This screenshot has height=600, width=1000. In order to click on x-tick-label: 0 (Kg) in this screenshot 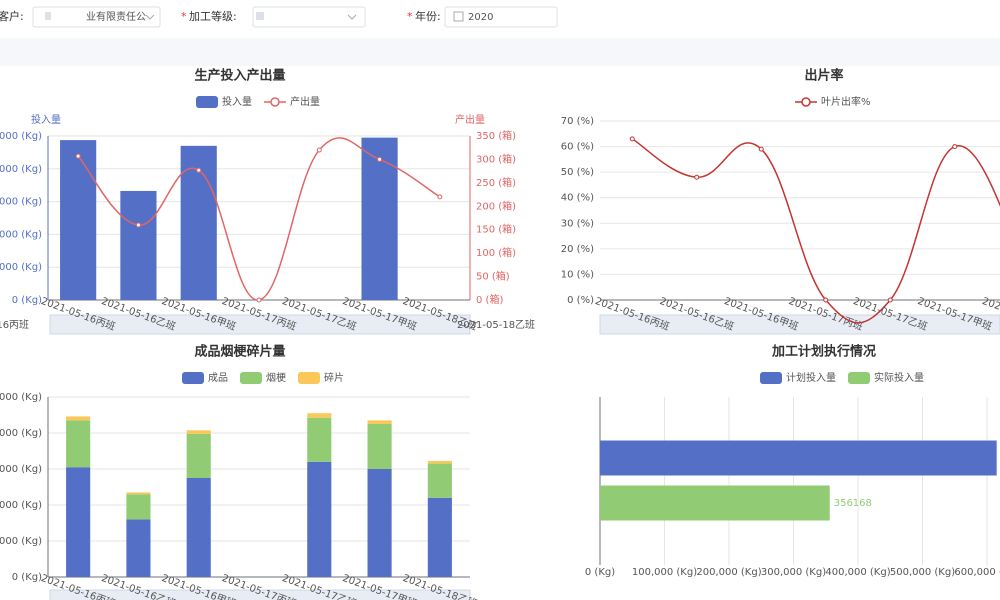, I will do `click(600, 572)`.